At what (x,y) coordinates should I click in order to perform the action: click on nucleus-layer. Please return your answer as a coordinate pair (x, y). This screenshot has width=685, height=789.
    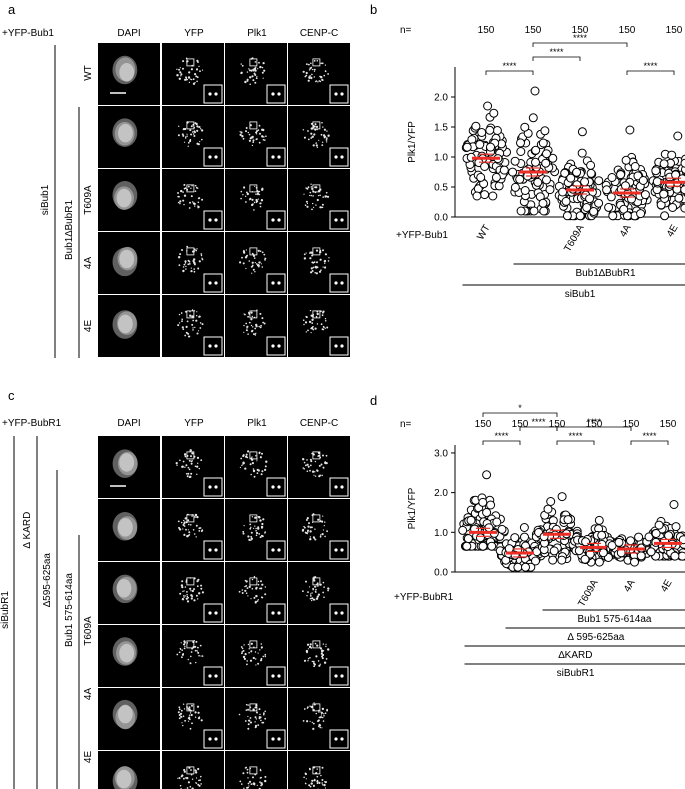
    Looking at the image, I should click on (127, 462).